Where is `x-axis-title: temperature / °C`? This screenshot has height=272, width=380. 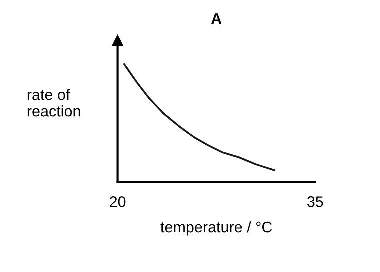
x-axis-title: temperature / °C is located at coordinates (216, 228).